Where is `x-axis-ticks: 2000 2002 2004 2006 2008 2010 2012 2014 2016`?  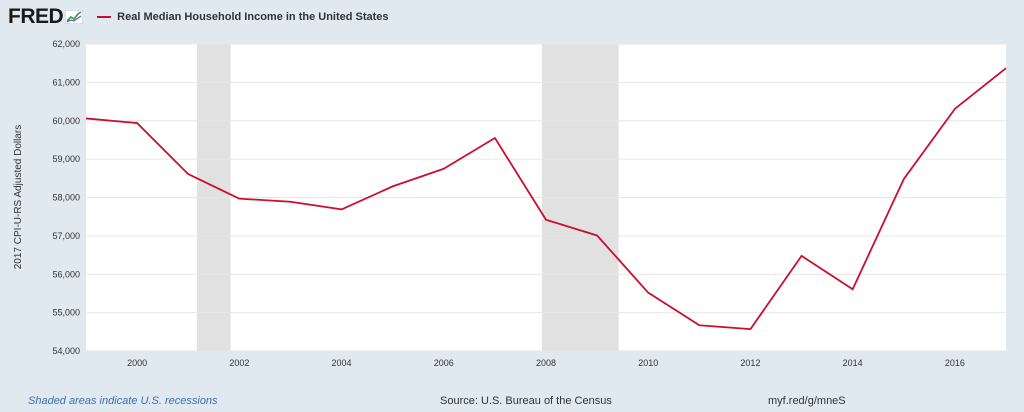 x-axis-ticks: 2000 2002 2004 2006 2008 2010 2012 2014 2016 is located at coordinates (546, 363).